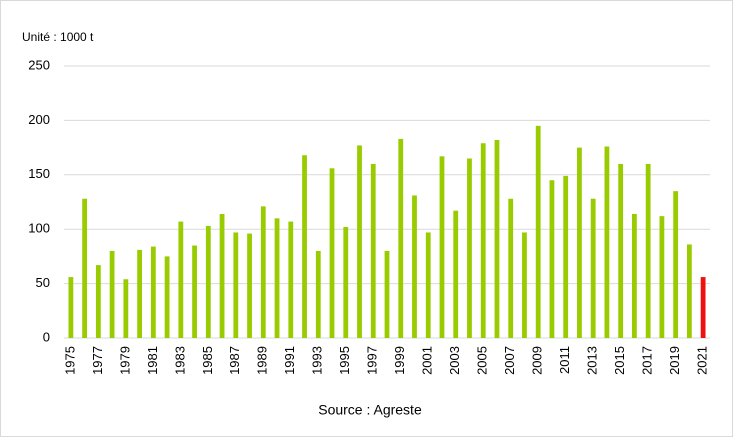  Describe the element at coordinates (674, 360) in the screenshot. I see `x-tick-label: 2019` at that location.